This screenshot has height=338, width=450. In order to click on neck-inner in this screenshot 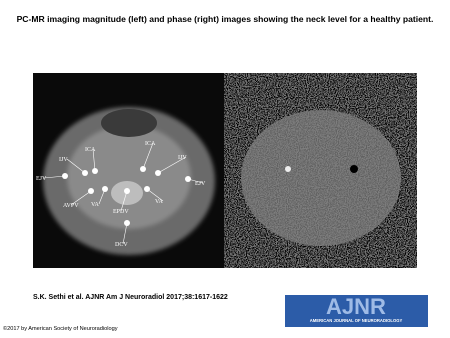, I will do `click(129, 177)`.